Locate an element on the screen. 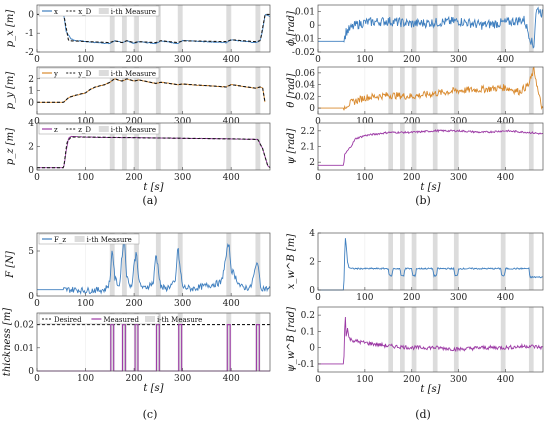  series-line-theta is located at coordinates (431, 88).